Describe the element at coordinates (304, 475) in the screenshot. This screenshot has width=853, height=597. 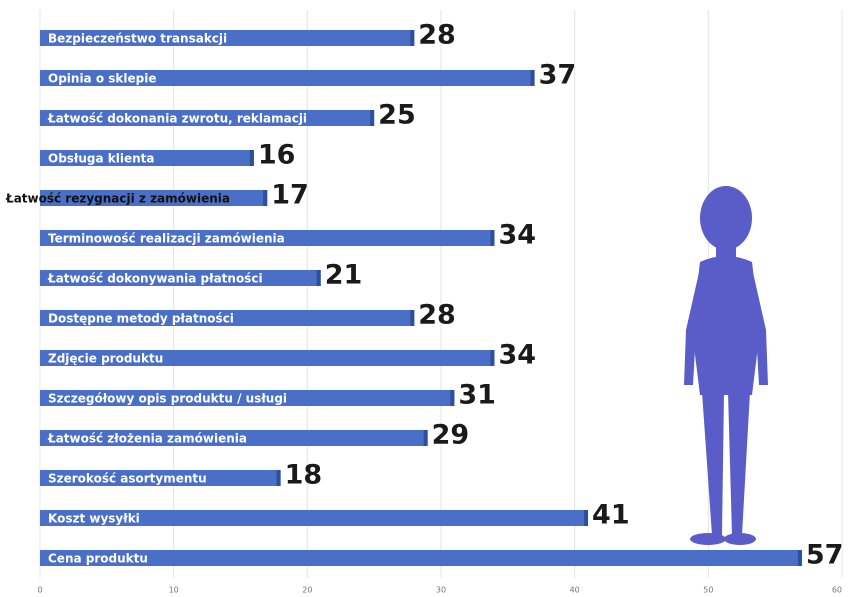
I see `value-label: 18` at that location.